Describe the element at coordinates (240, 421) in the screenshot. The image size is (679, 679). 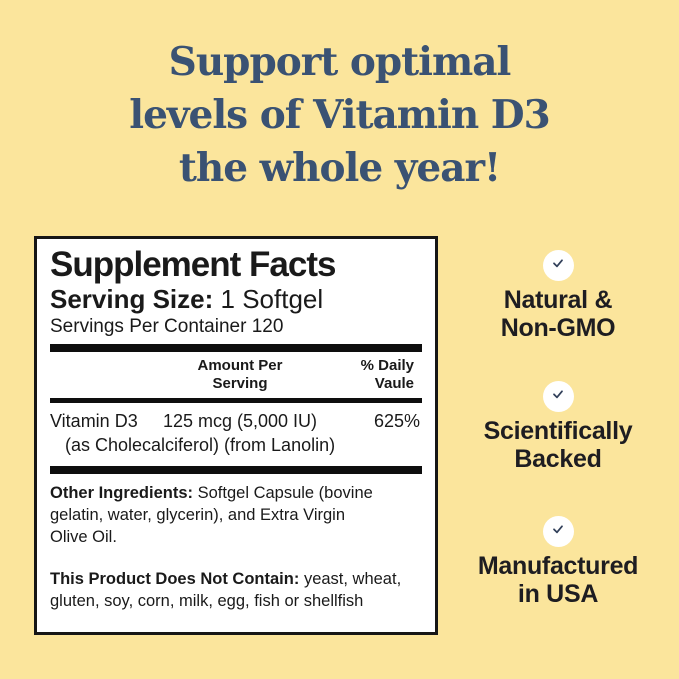
I see `ingredient-amount: 125 mcg (5,000 IU)` at that location.